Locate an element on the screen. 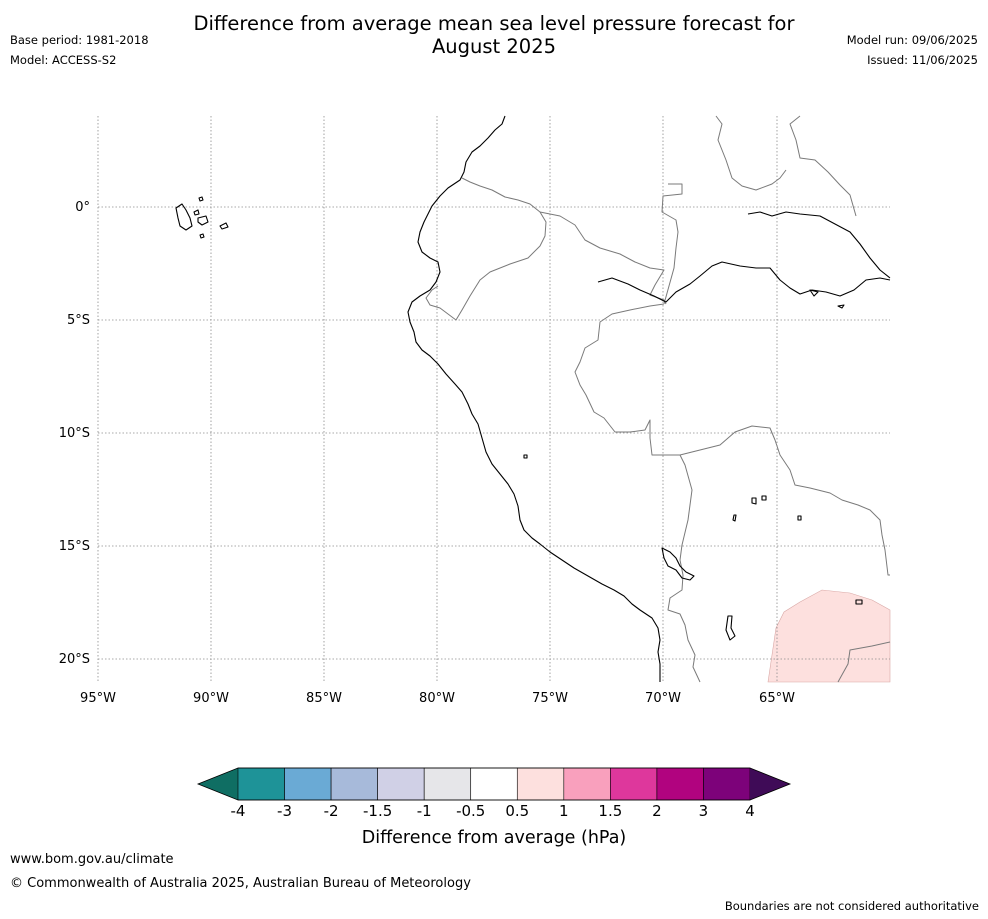  border-brazil-bolivia is located at coordinates (784, 500).